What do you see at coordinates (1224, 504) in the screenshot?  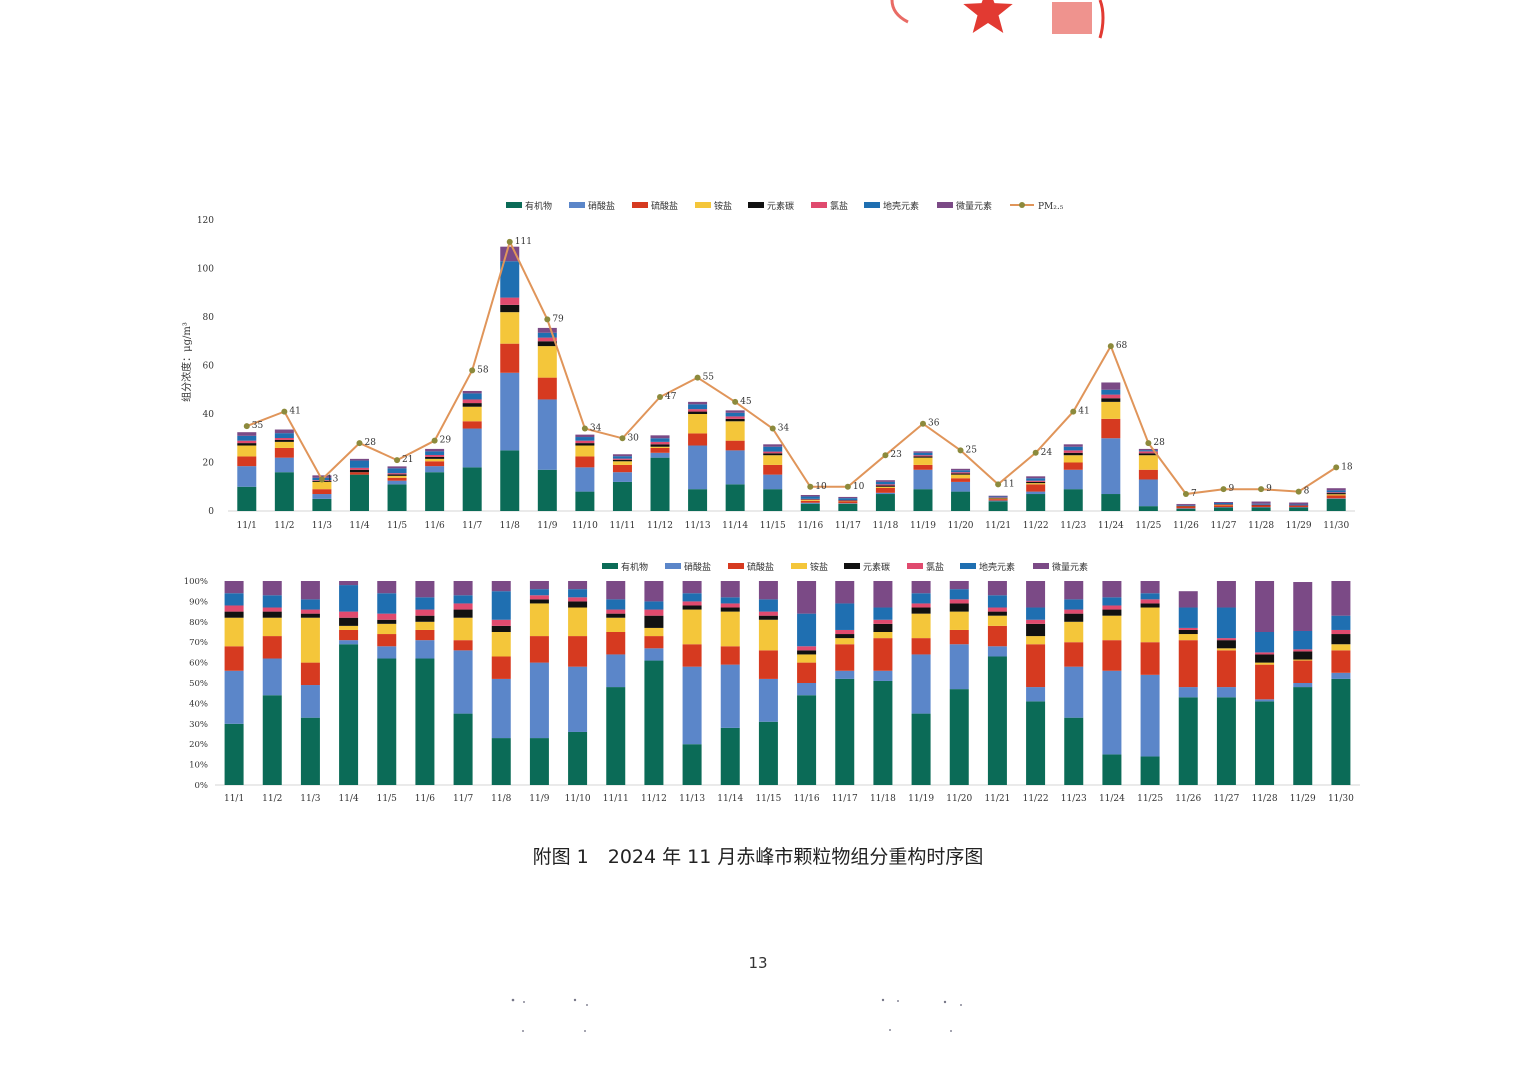 I see `c1-bar-11/27-氯盐` at bounding box center [1224, 504].